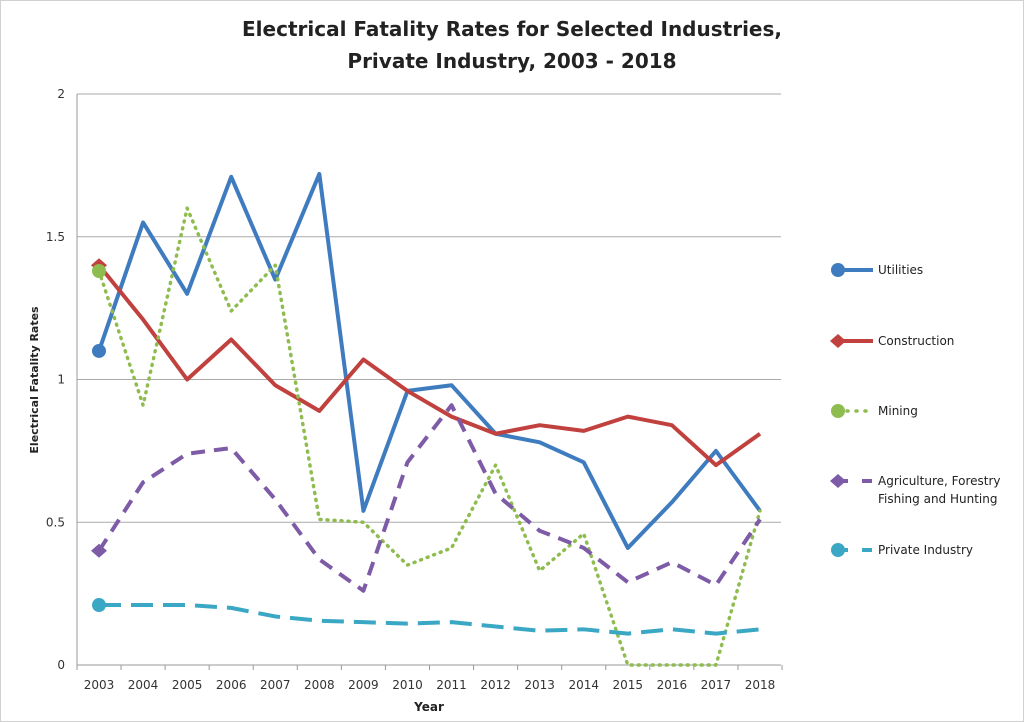 This screenshot has width=1024, height=722. I want to click on x-tick-label: 2005, so click(187, 685).